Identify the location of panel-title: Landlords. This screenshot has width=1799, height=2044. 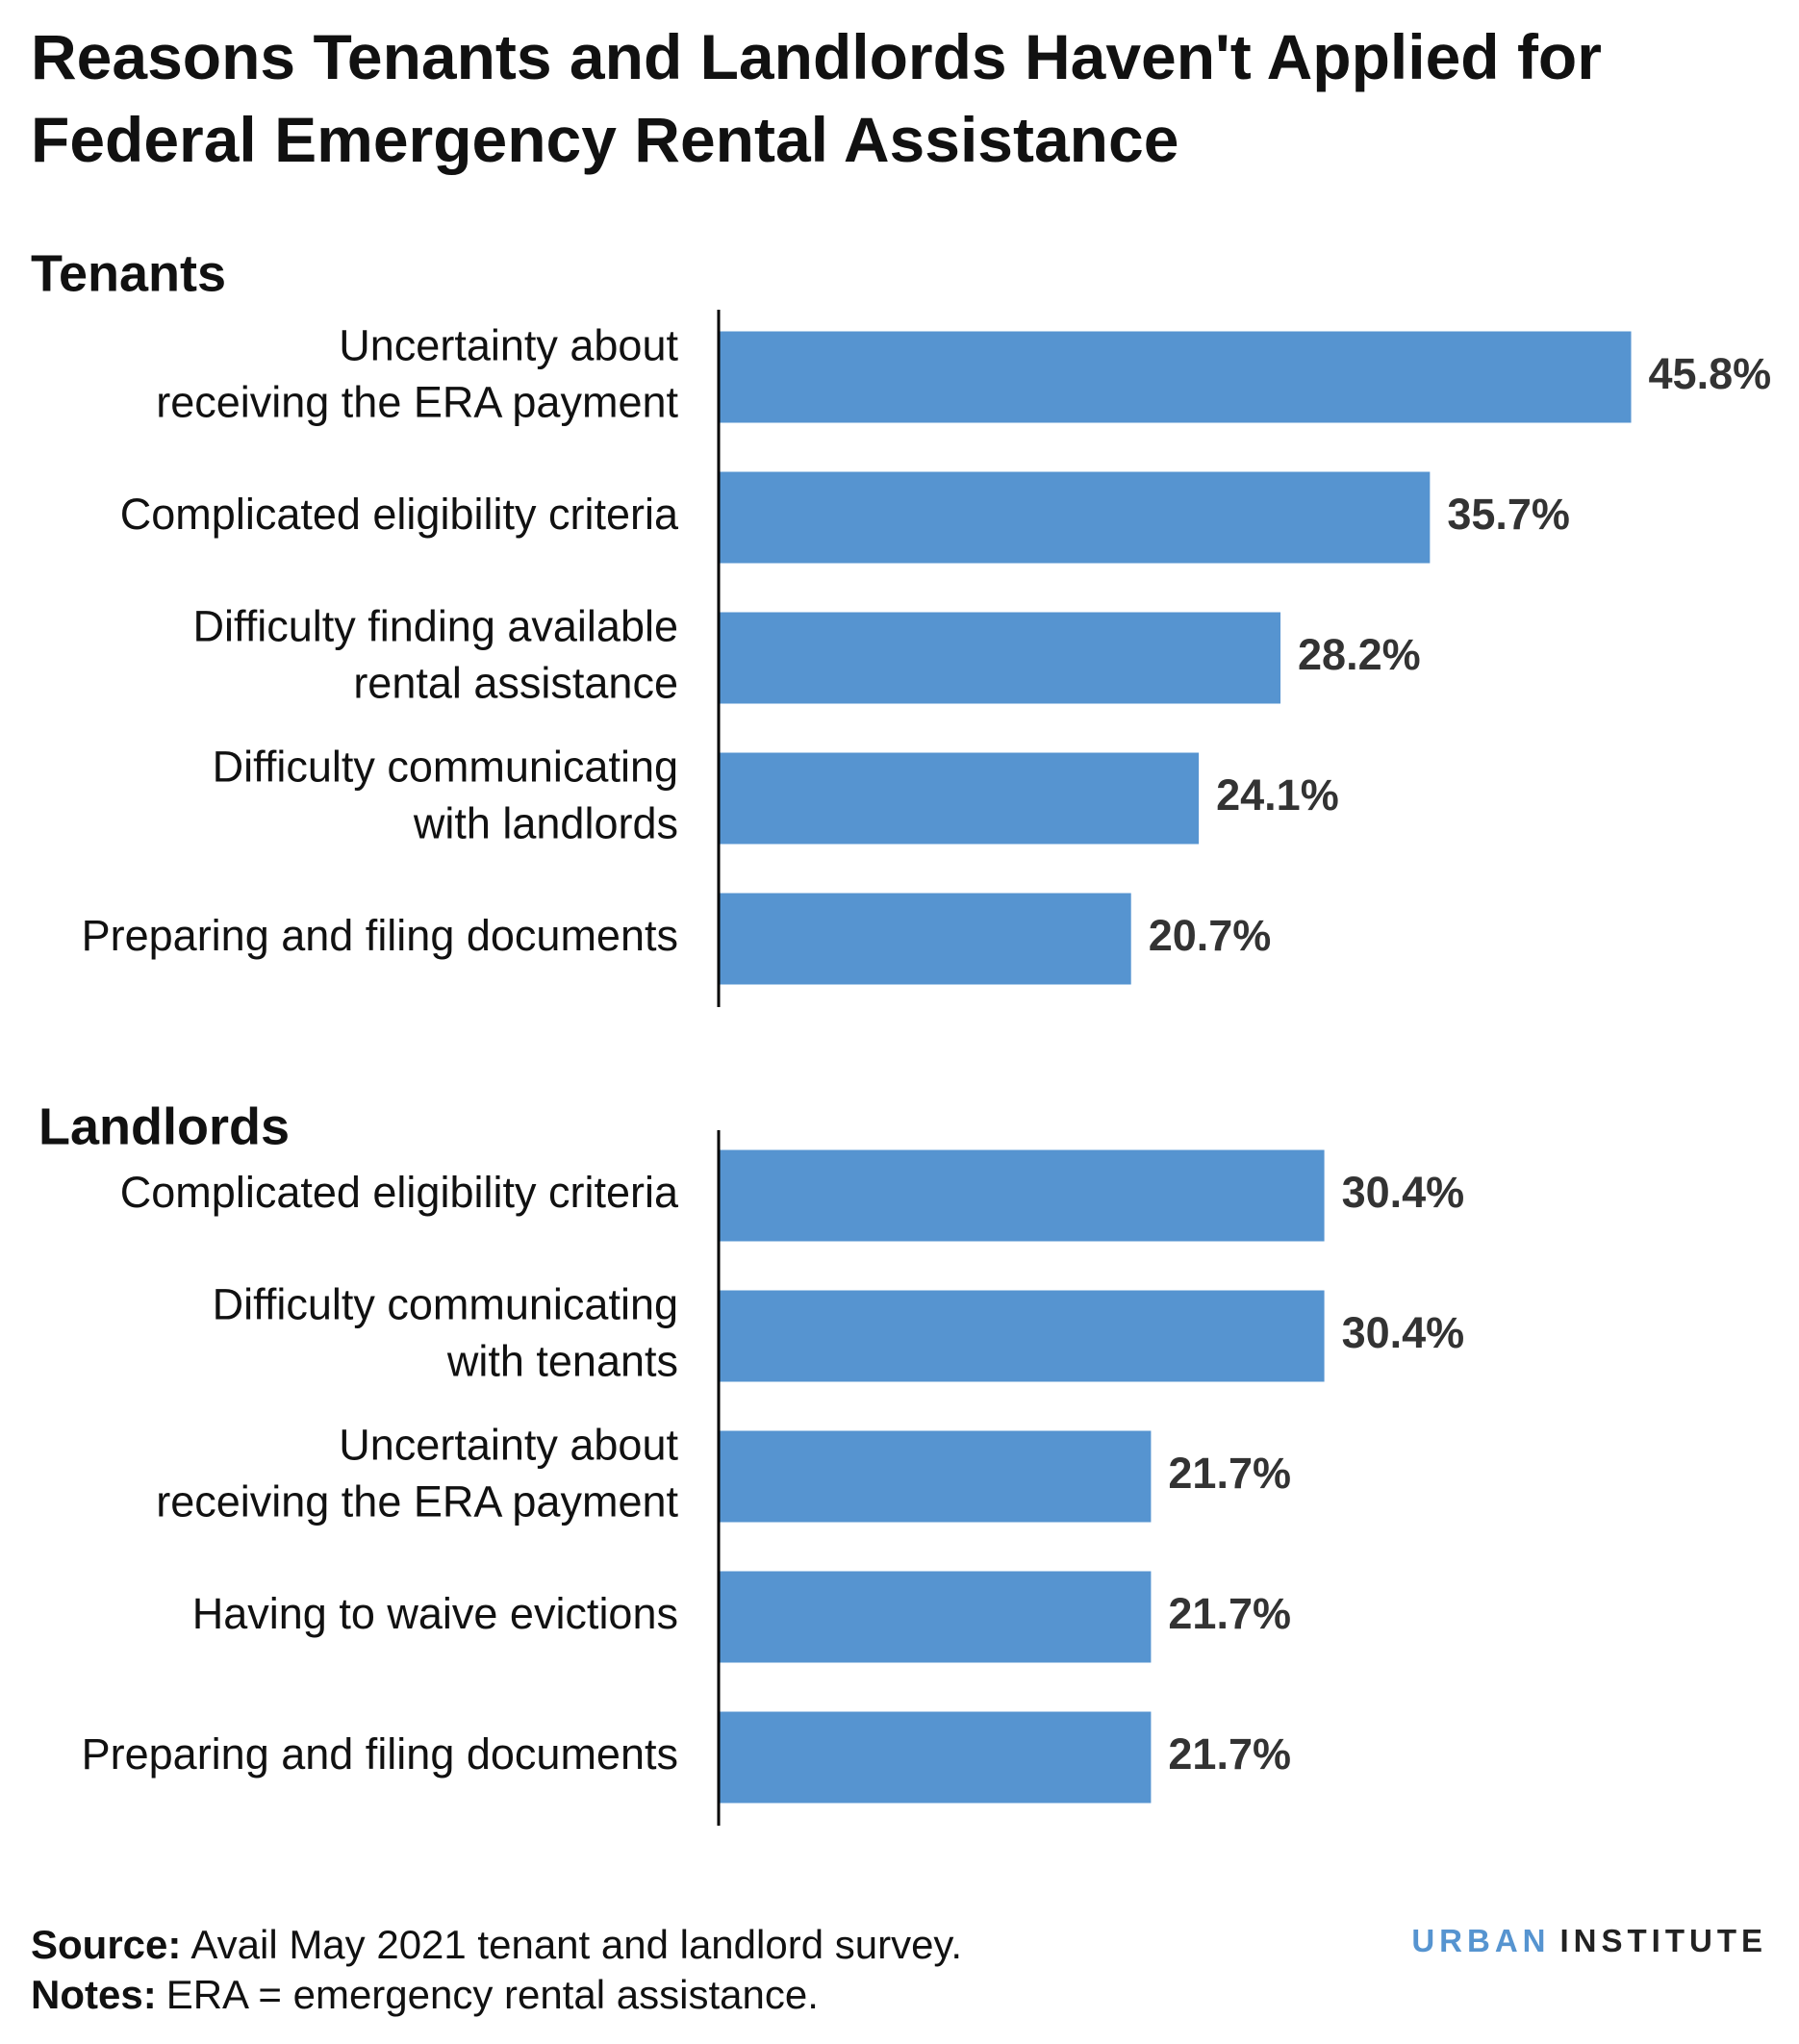
(164, 1126).